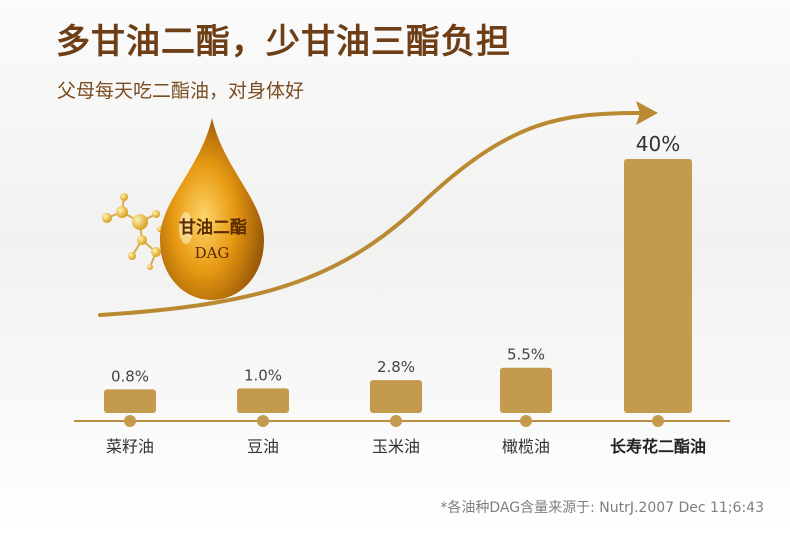 The width and height of the screenshot is (790, 535). I want to click on drop-label-line2: DAG, so click(212, 253).